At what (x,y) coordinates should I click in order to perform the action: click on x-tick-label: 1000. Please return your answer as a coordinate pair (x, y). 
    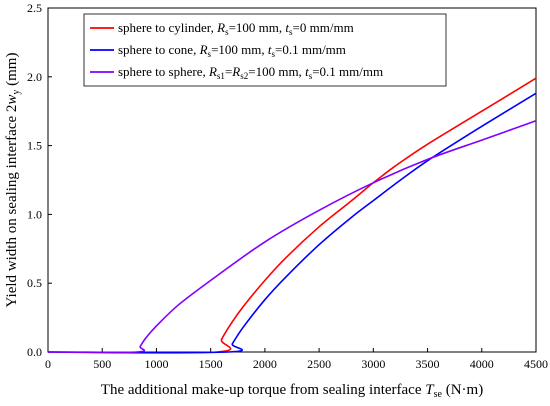
    Looking at the image, I should click on (156, 364).